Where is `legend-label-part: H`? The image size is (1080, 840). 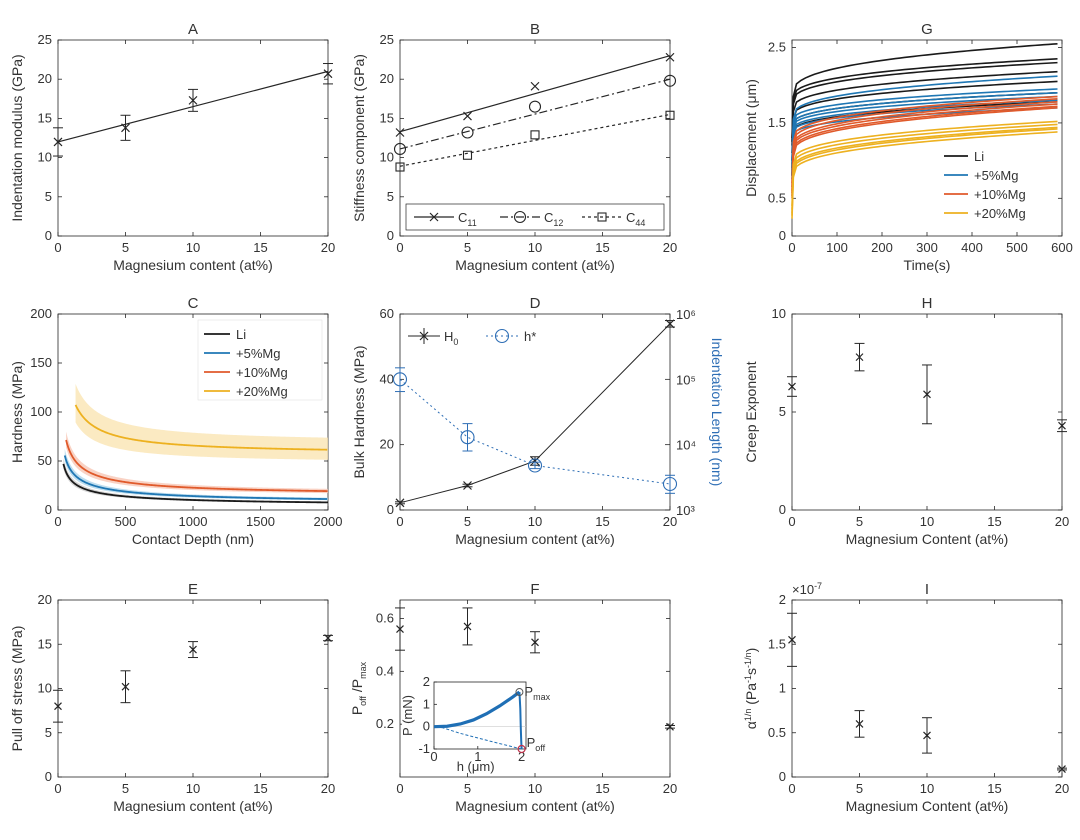 legend-label-part: H is located at coordinates (448, 336).